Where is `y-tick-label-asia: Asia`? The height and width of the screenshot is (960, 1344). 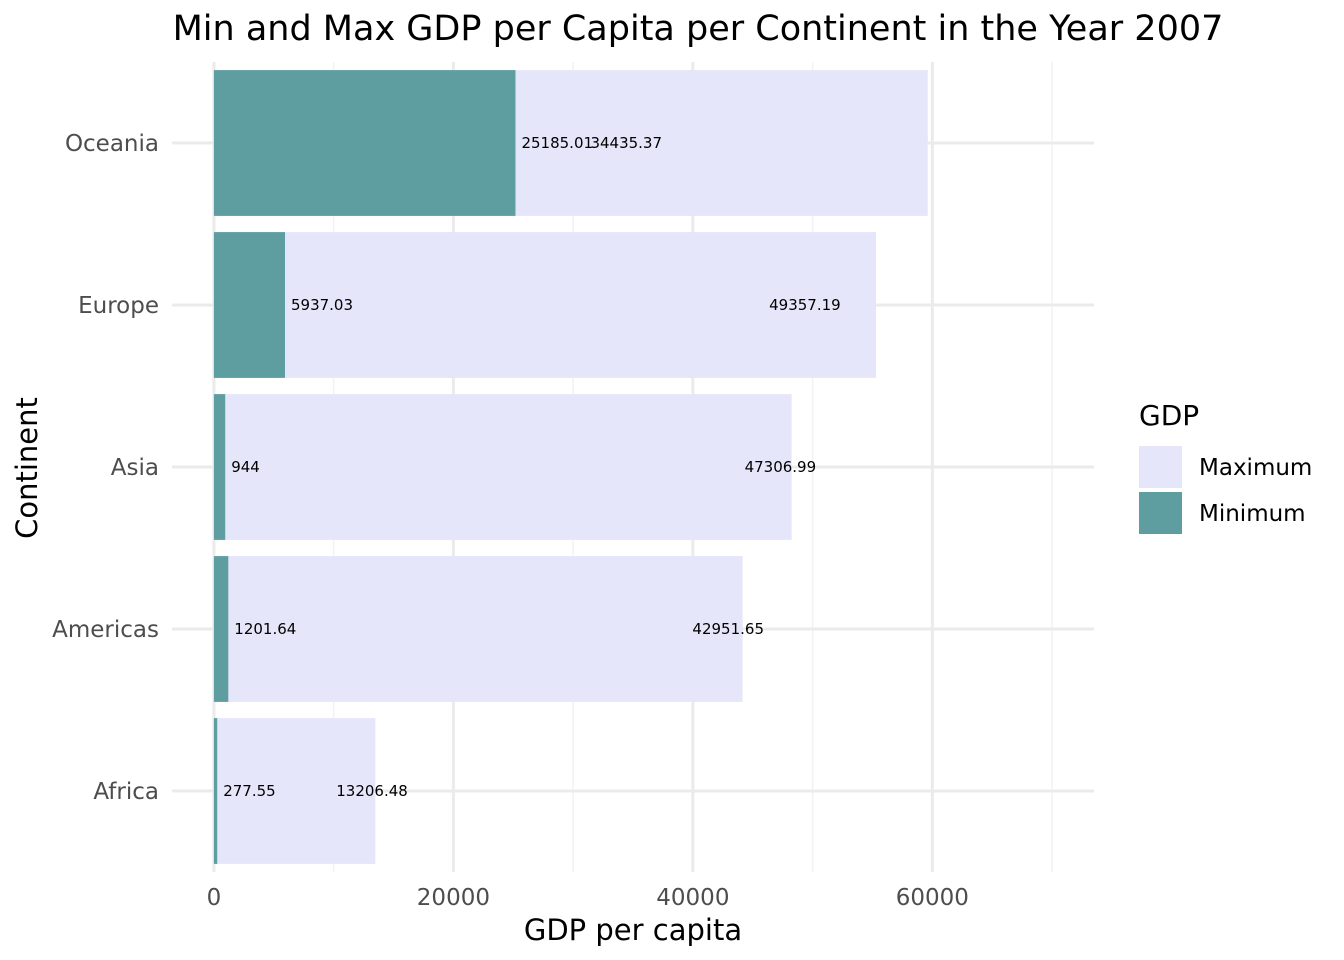 y-tick-label-asia: Asia is located at coordinates (135, 468).